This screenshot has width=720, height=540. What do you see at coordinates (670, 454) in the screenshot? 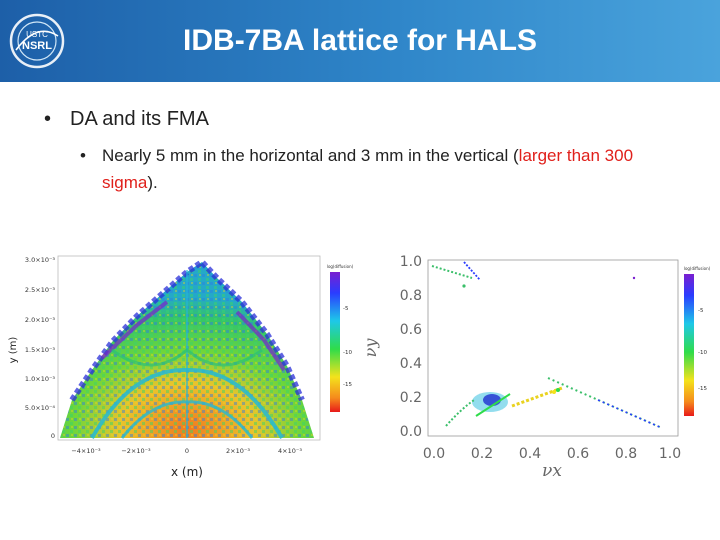
I see `x-tick-label: 1.0` at bounding box center [670, 454].